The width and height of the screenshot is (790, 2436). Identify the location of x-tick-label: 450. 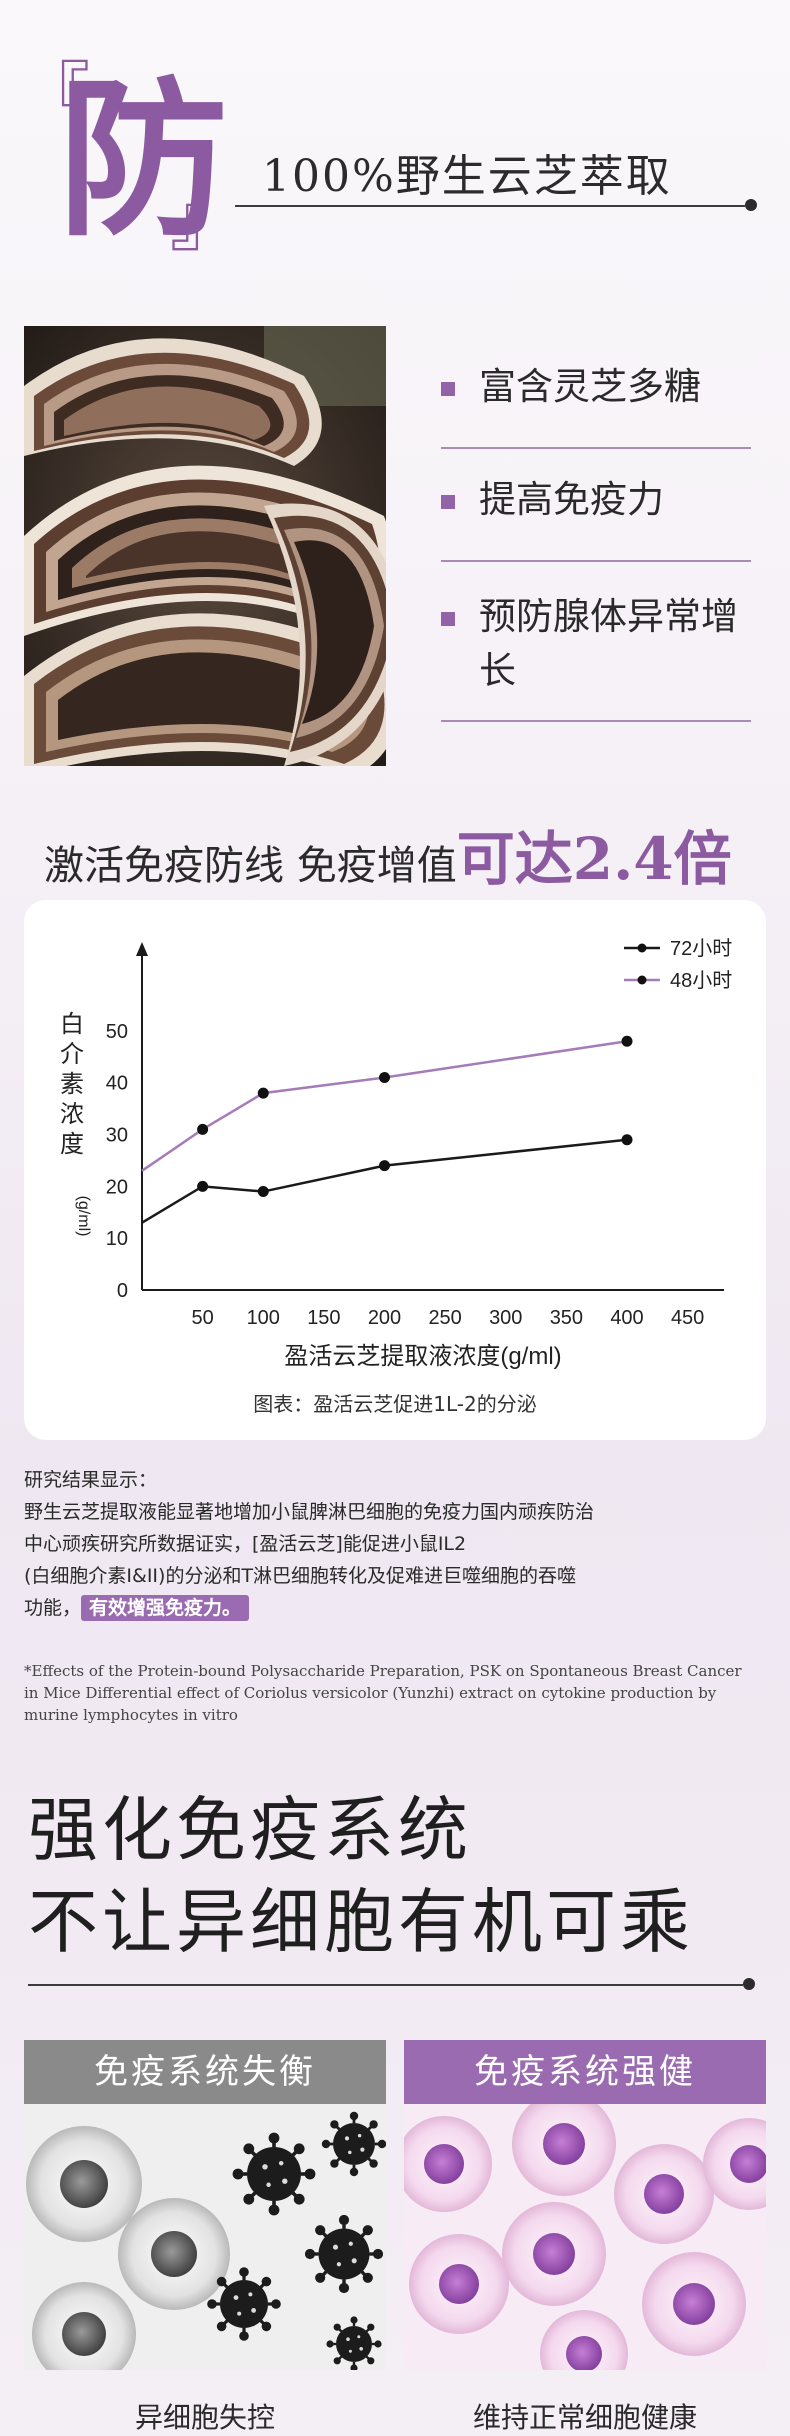
(687, 1318).